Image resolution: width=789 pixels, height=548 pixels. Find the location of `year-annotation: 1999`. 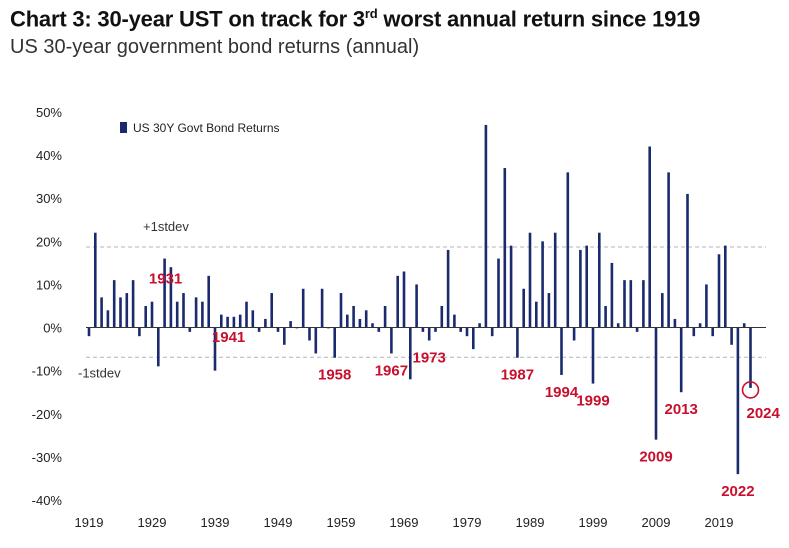

year-annotation: 1999 is located at coordinates (592, 401).